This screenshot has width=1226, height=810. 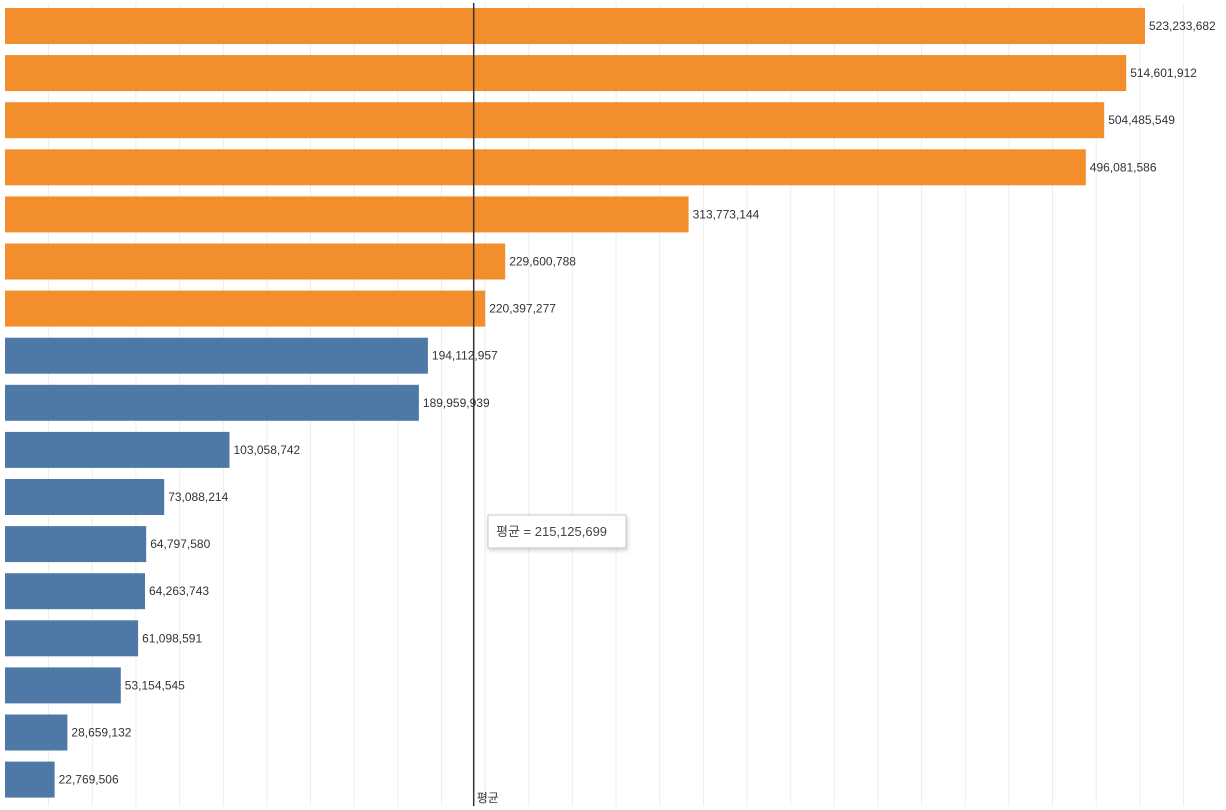 What do you see at coordinates (726, 214) in the screenshot?
I see `bar-value-label: 313,773,144` at bounding box center [726, 214].